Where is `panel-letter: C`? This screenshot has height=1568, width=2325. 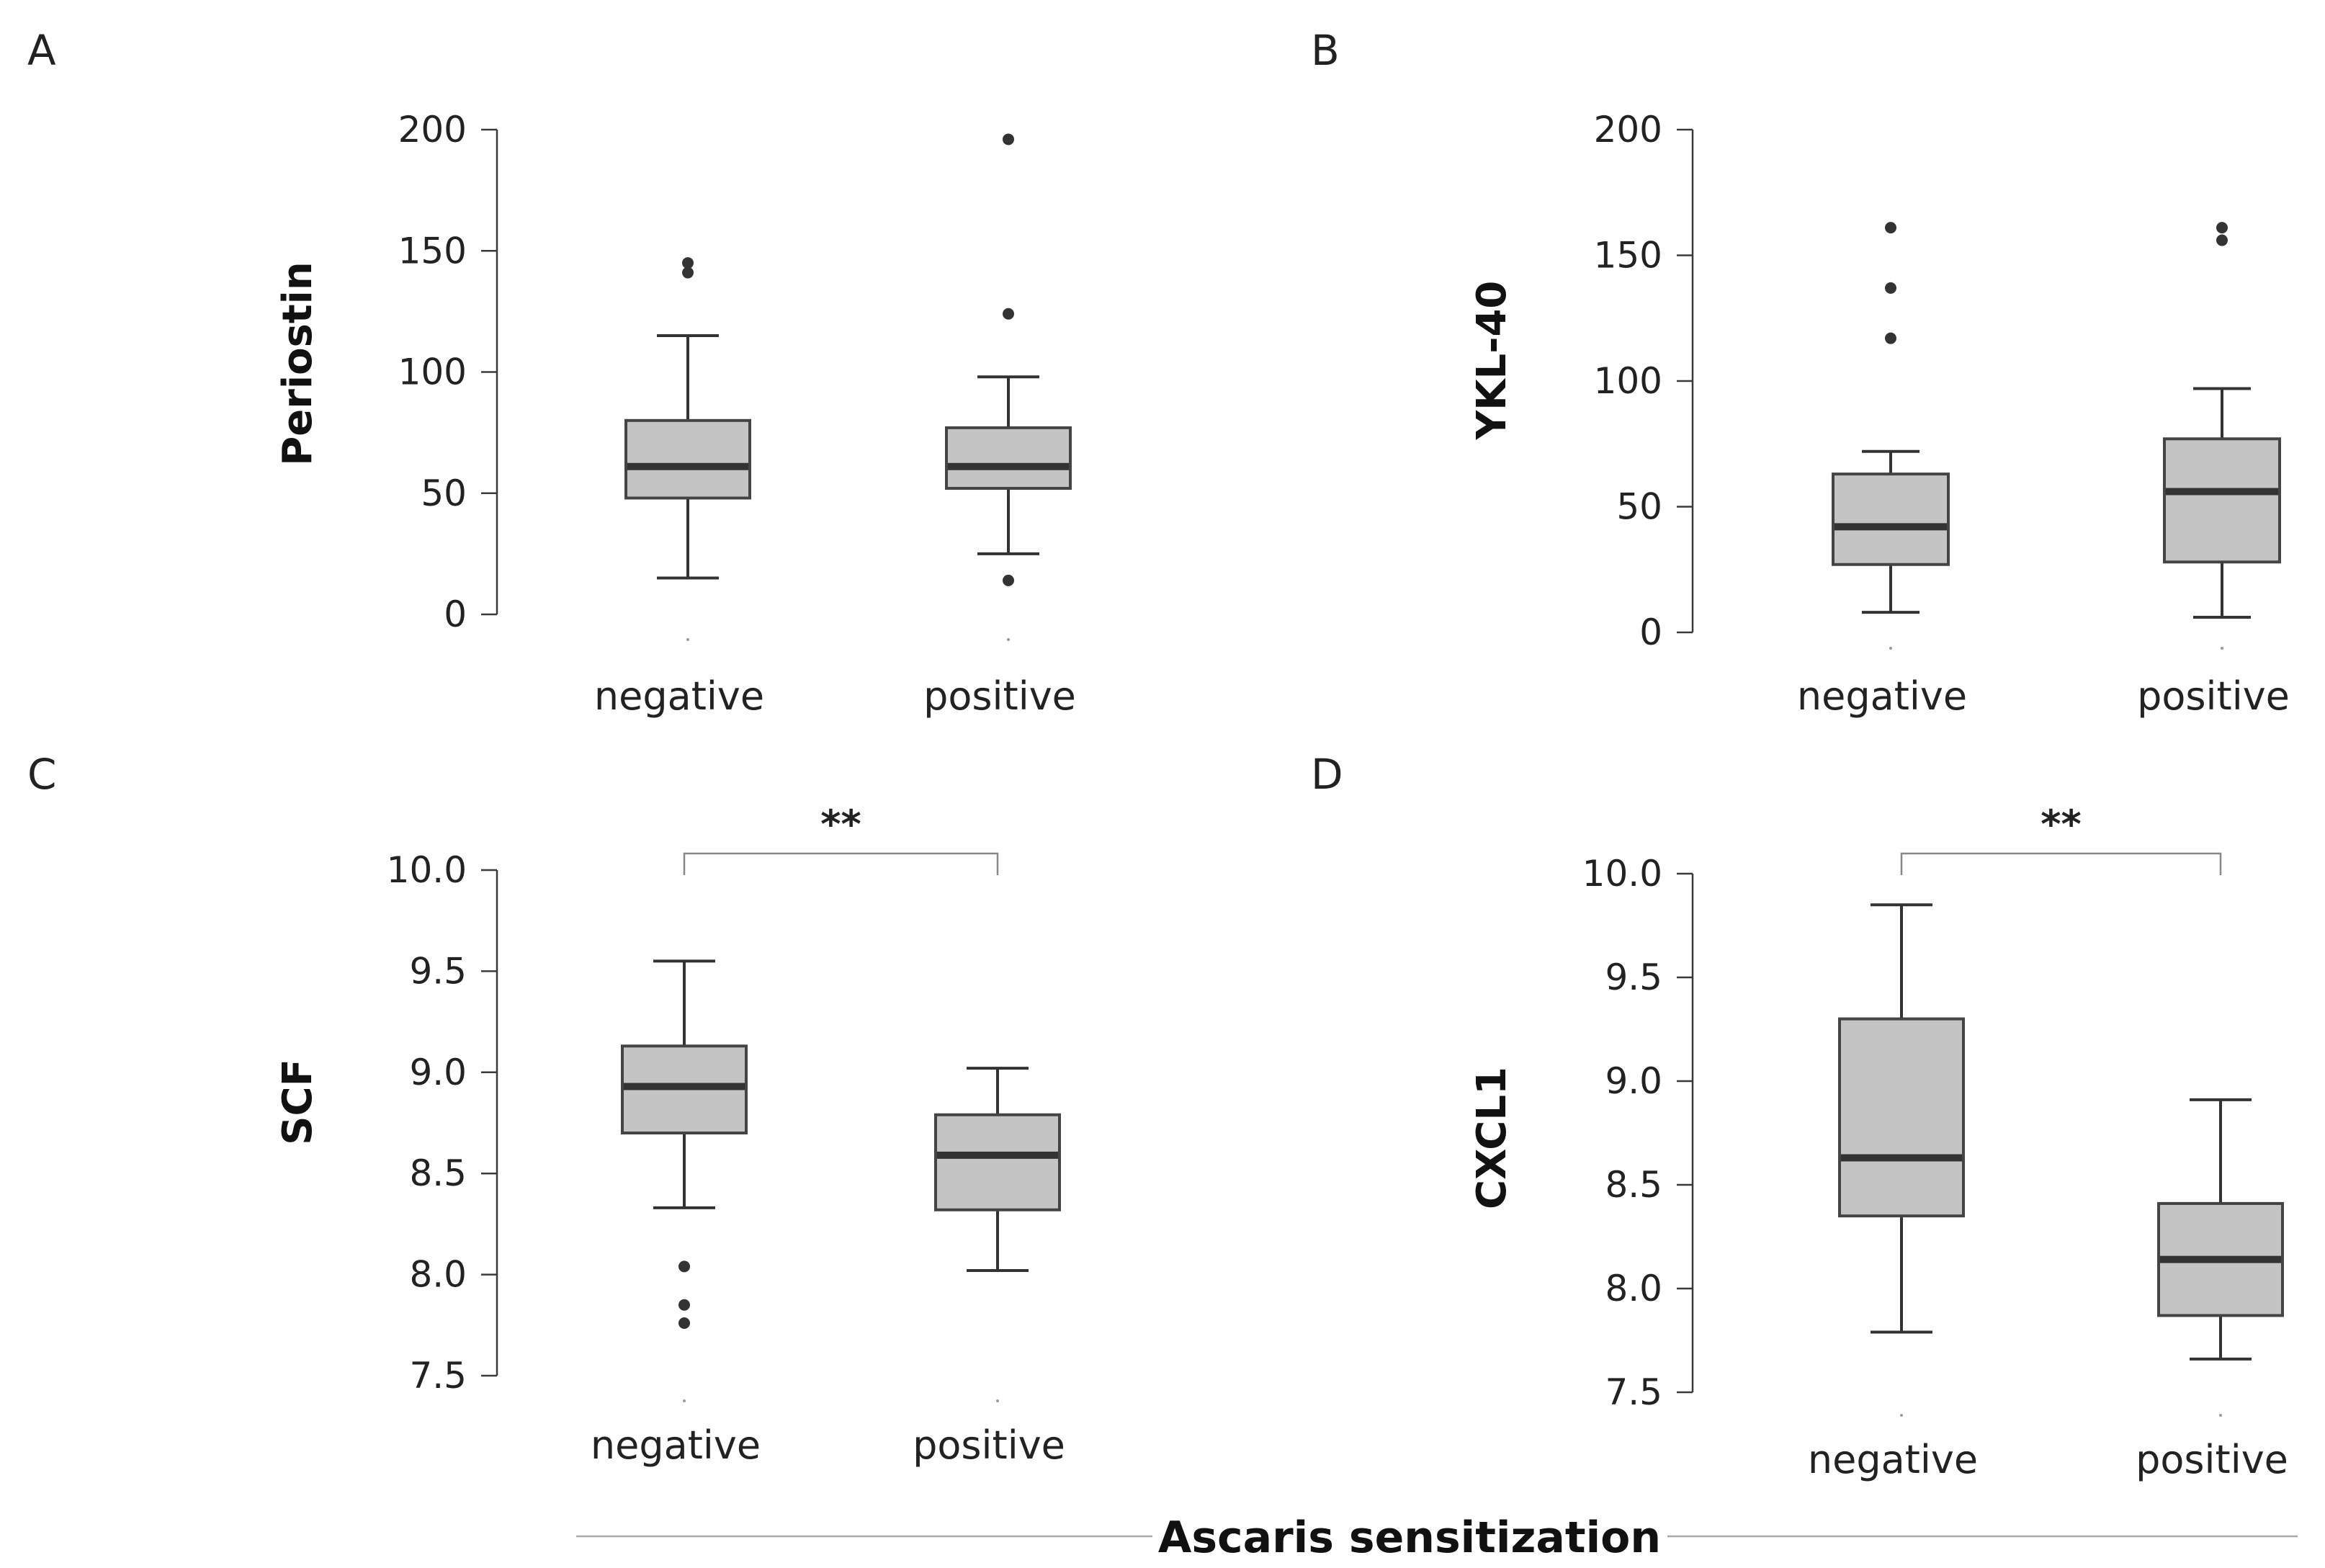
panel-letter: C is located at coordinates (42, 774).